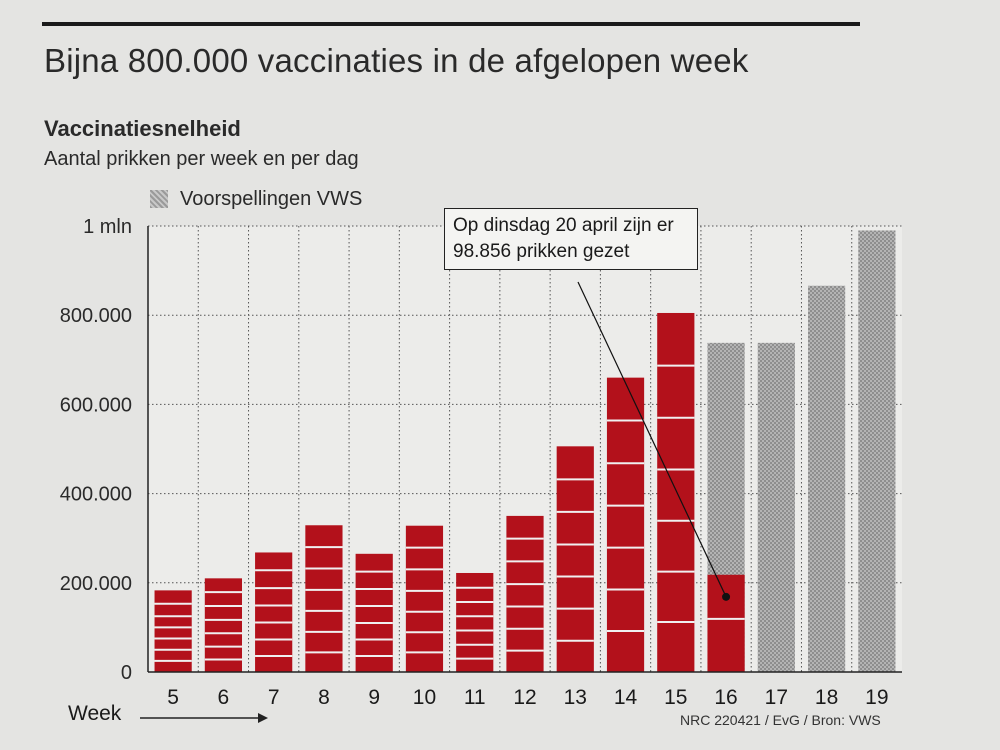 The height and width of the screenshot is (750, 1000). Describe the element at coordinates (424, 697) in the screenshot. I see `x-tick-label: 10` at that location.